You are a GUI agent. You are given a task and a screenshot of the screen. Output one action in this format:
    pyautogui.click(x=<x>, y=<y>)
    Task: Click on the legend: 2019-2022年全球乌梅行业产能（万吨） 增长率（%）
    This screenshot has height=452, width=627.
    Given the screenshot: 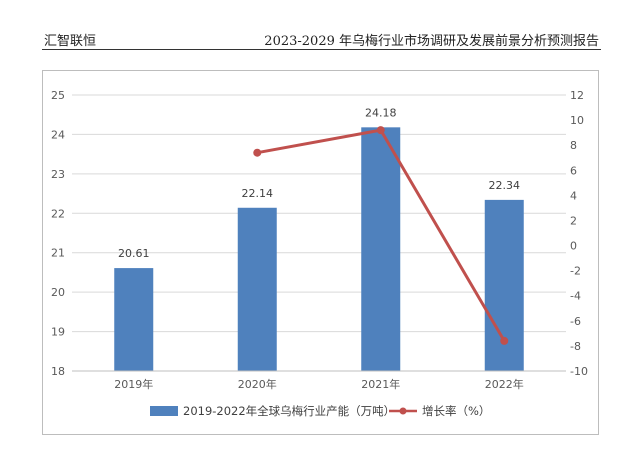 What is the action you would take?
    pyautogui.click(x=320, y=411)
    